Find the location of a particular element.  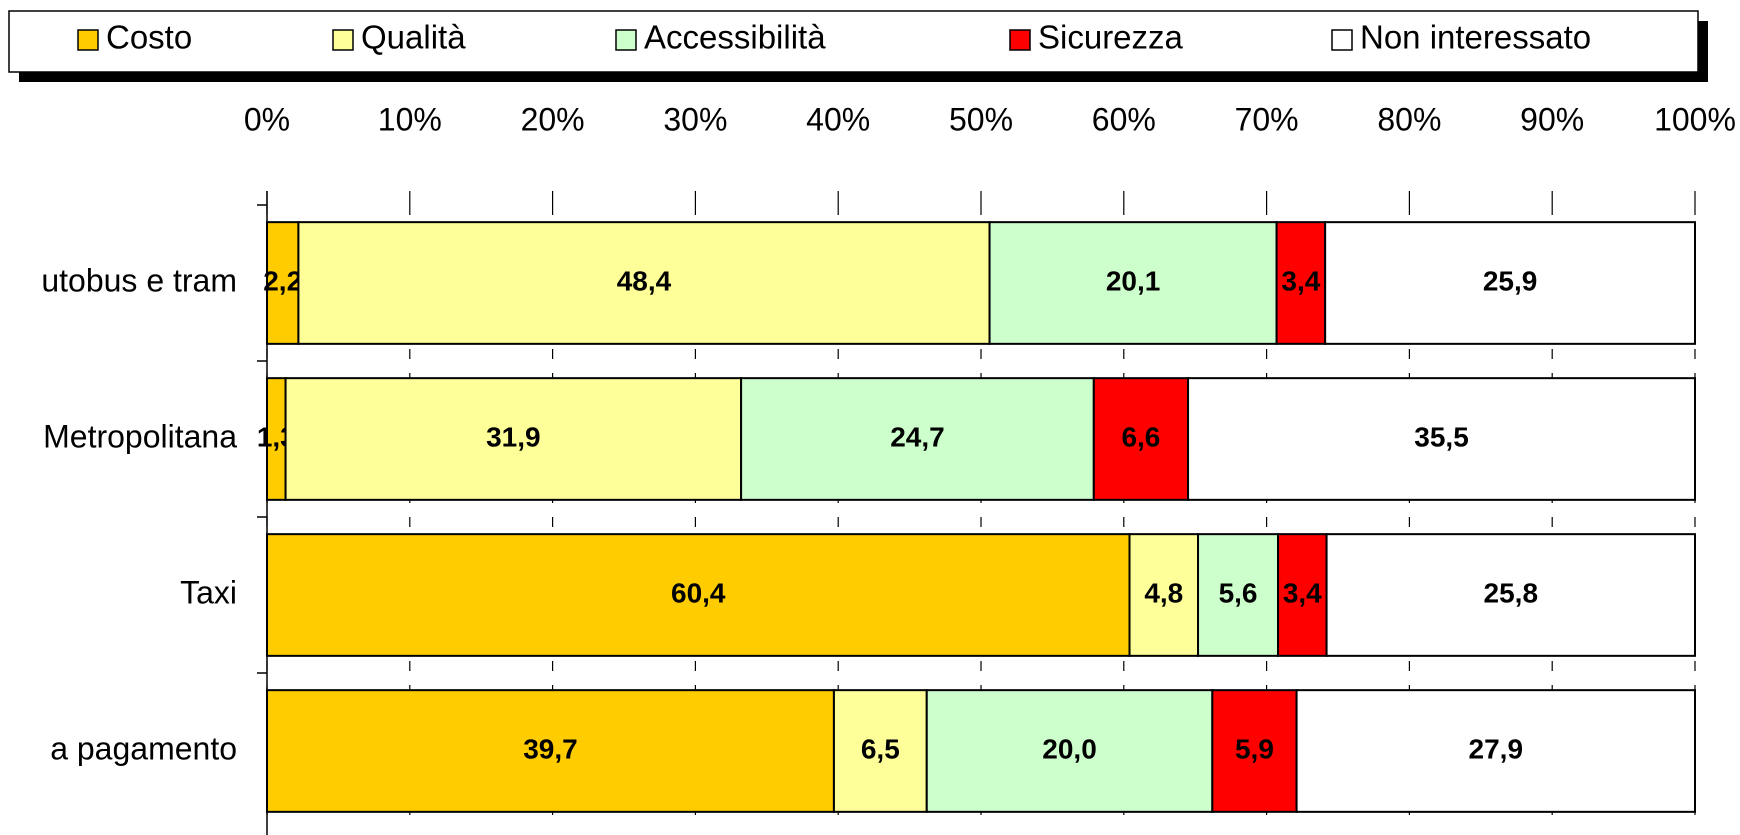

legend-label: Non interessato is located at coordinates (1475, 37).